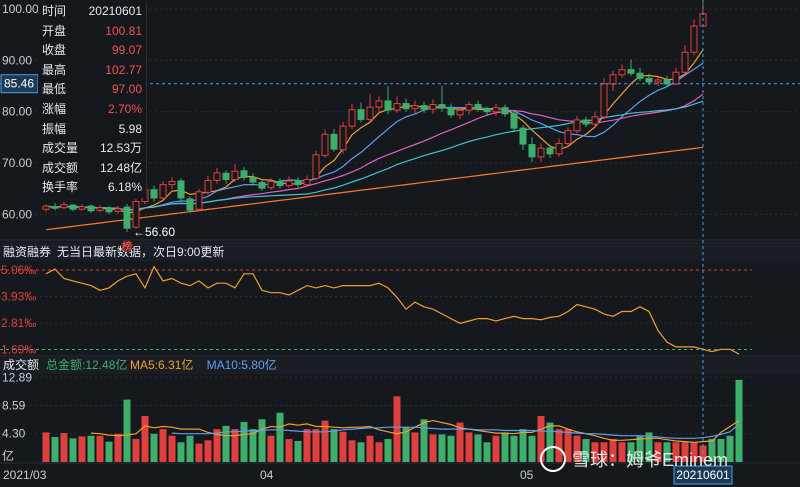 The height and width of the screenshot is (487, 800). Describe the element at coordinates (17, 112) in the screenshot. I see `price-axis-tick: 80.00` at that location.